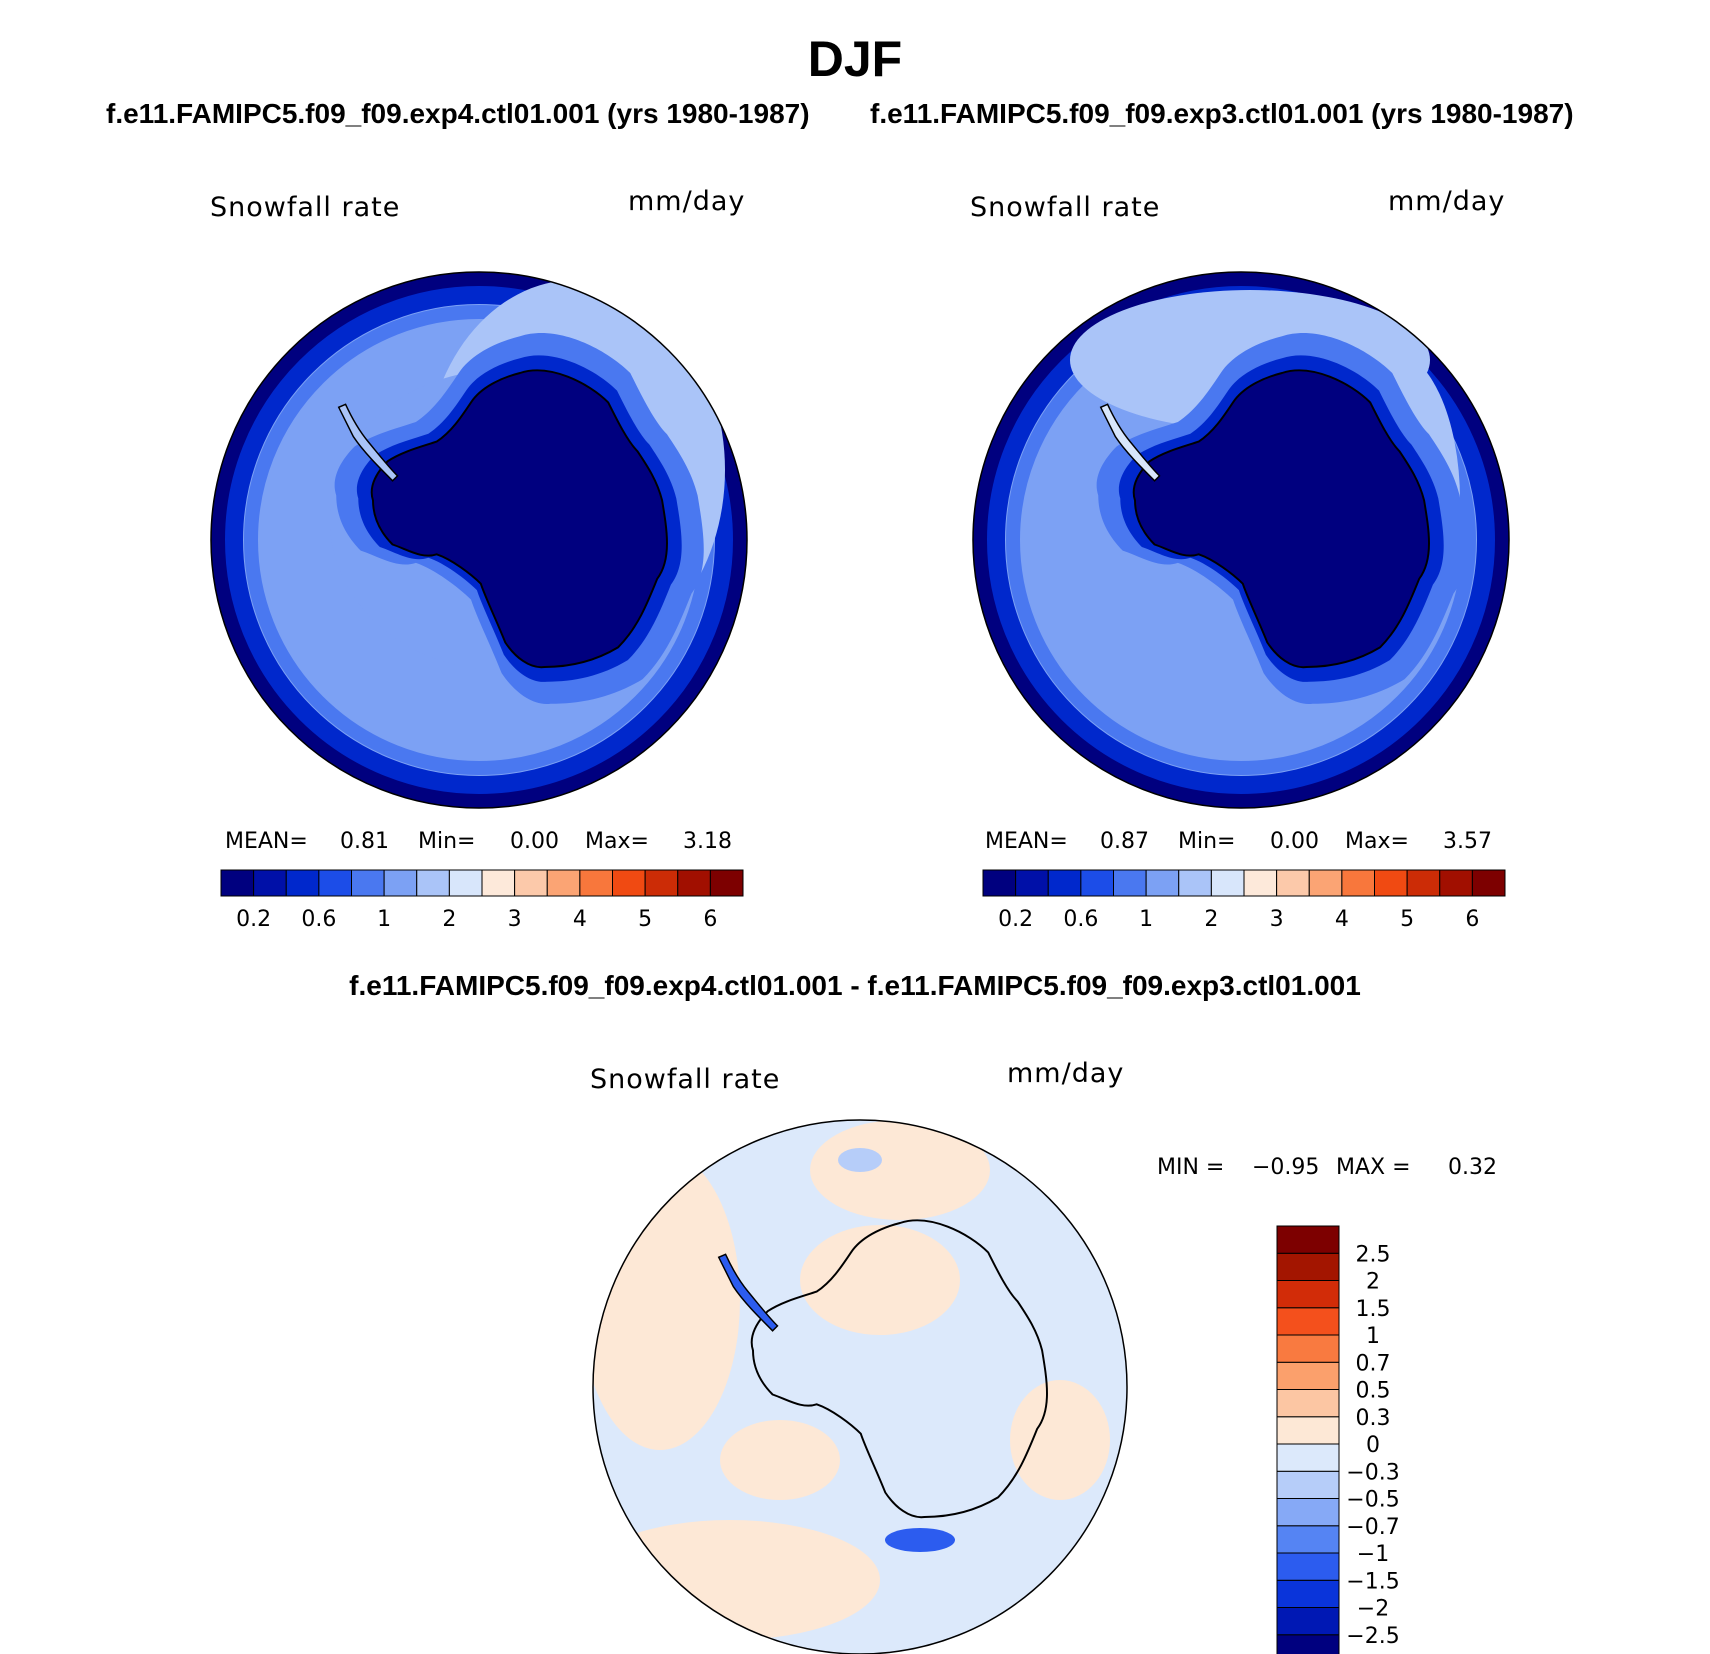 Image resolution: width=1710 pixels, height=1654 pixels. I want to click on panel3-boundary, so click(860, 1386).